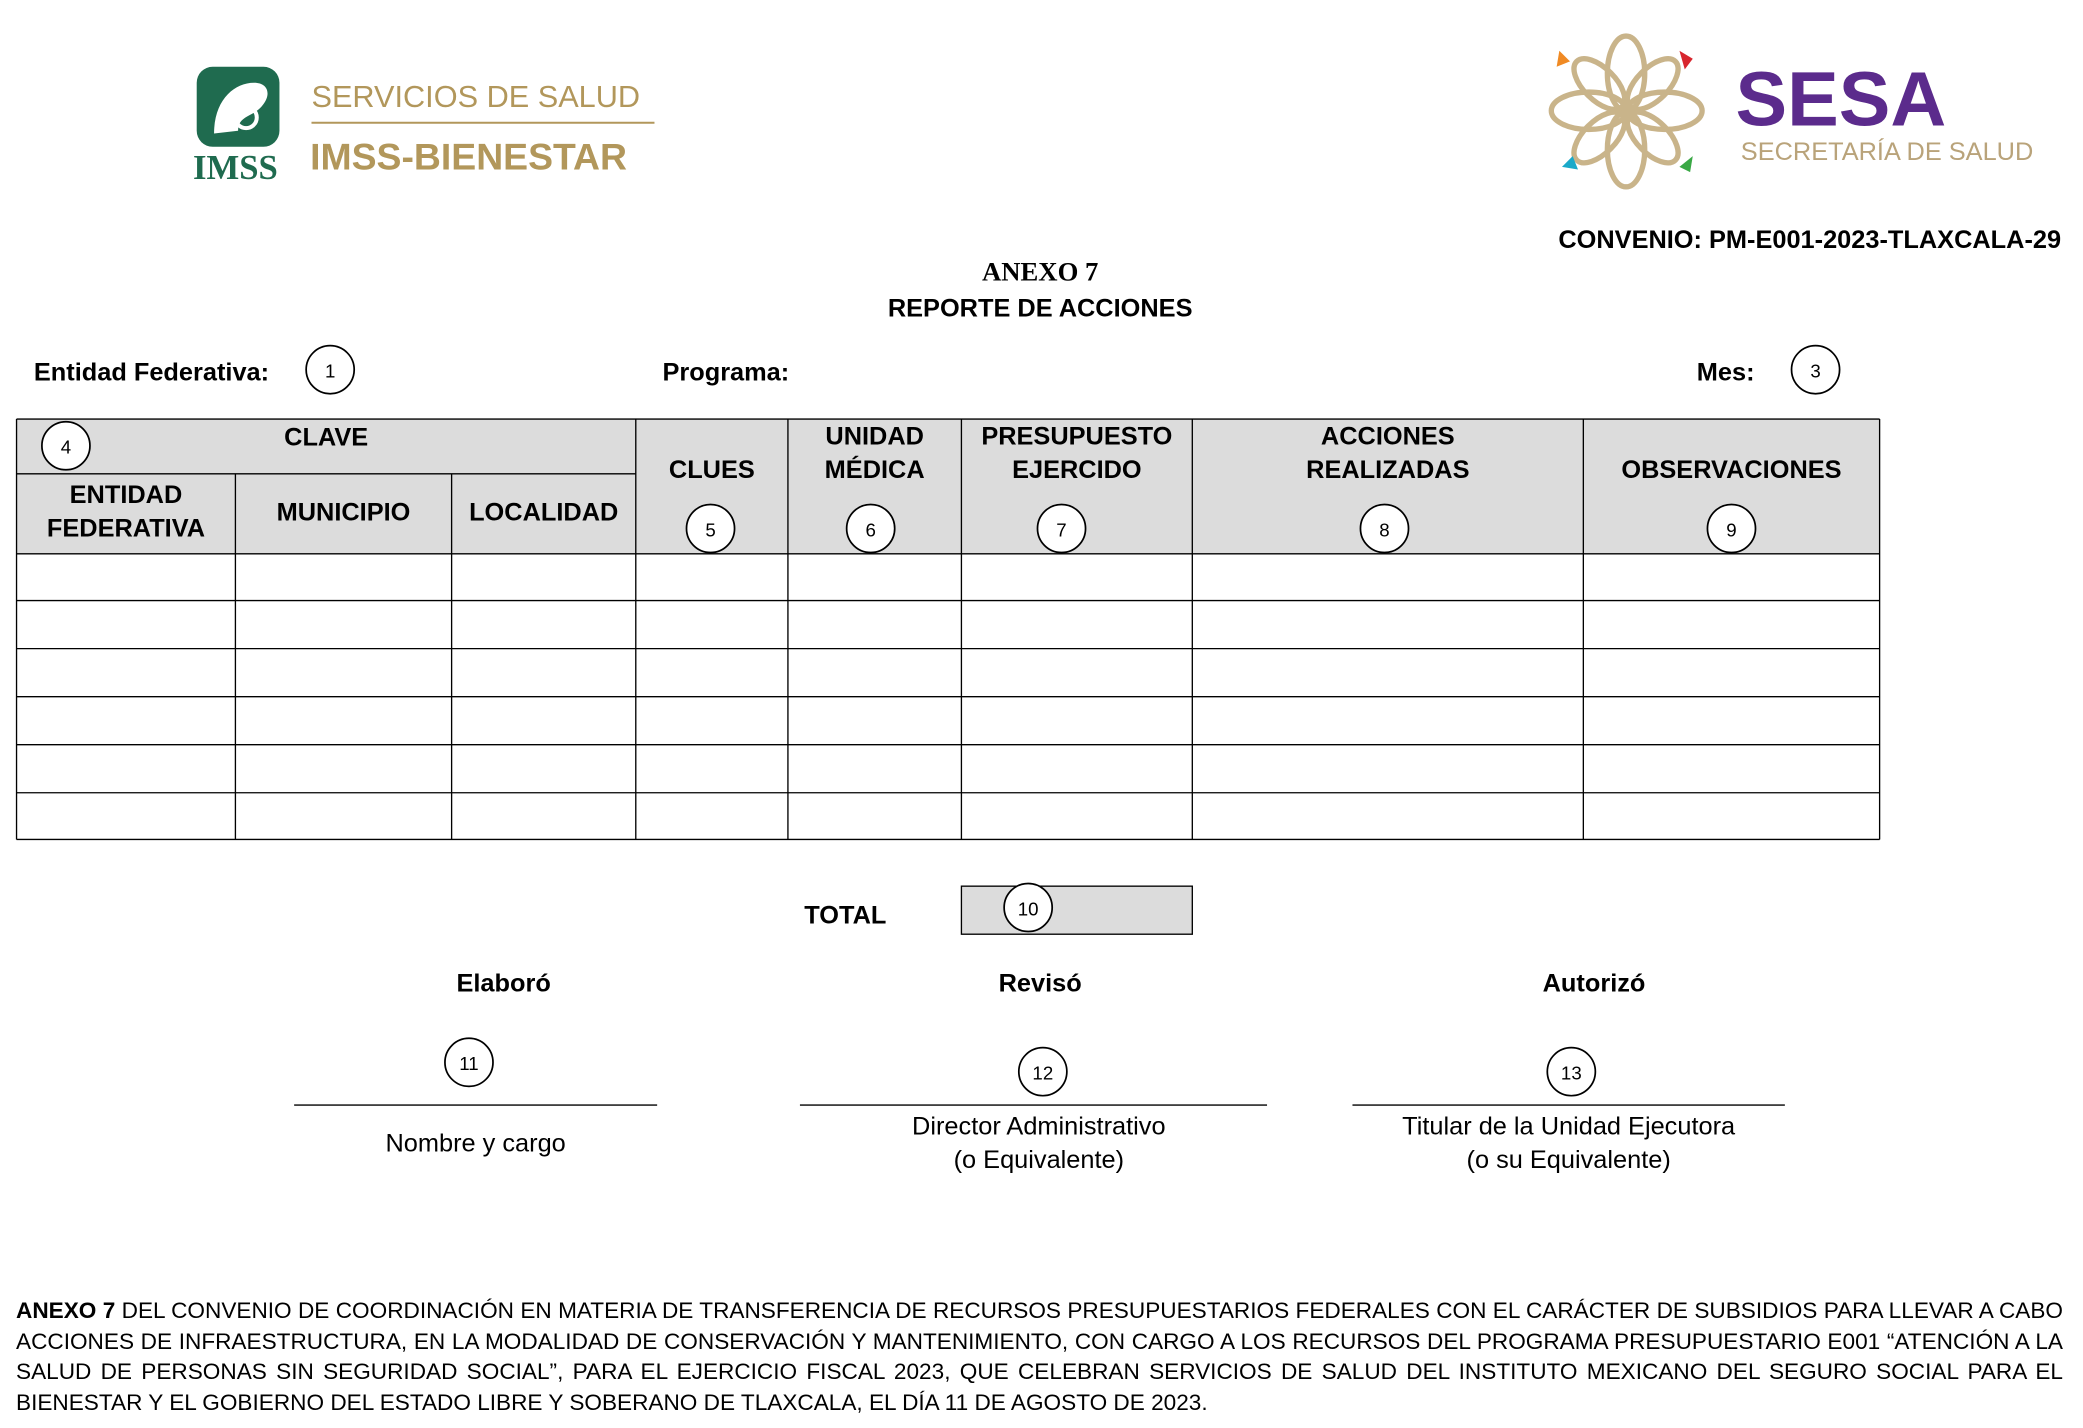 Image resolution: width=2083 pixels, height=1428 pixels. I want to click on marker: 1, so click(330, 371).